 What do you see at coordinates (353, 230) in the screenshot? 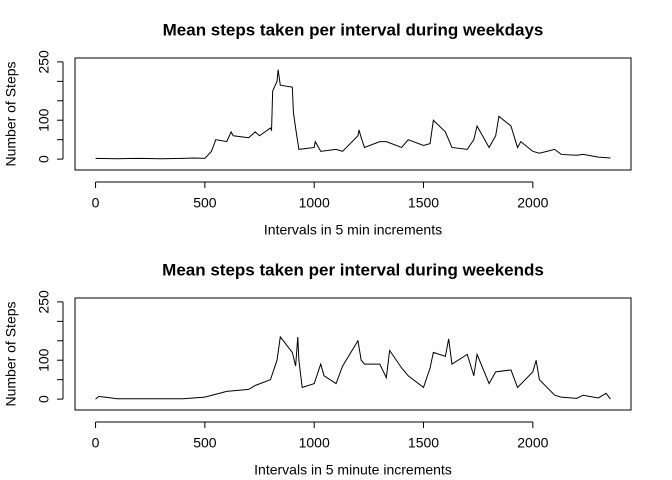
I see `x-axis-label: Intervals in 5 min increments` at bounding box center [353, 230].